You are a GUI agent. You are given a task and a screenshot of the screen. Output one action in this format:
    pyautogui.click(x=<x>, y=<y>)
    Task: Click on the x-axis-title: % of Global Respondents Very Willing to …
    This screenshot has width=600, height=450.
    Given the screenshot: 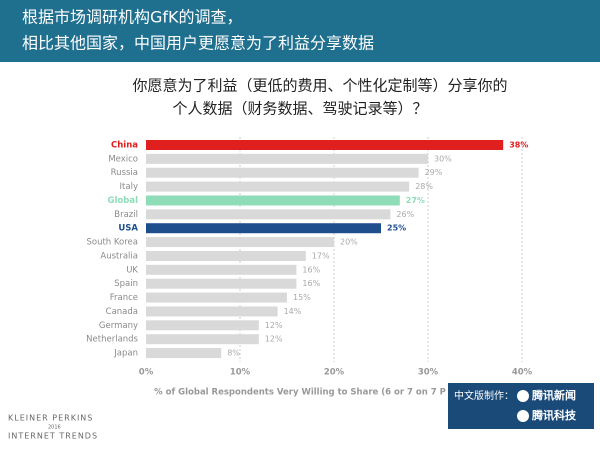 What is the action you would take?
    pyautogui.click(x=300, y=393)
    